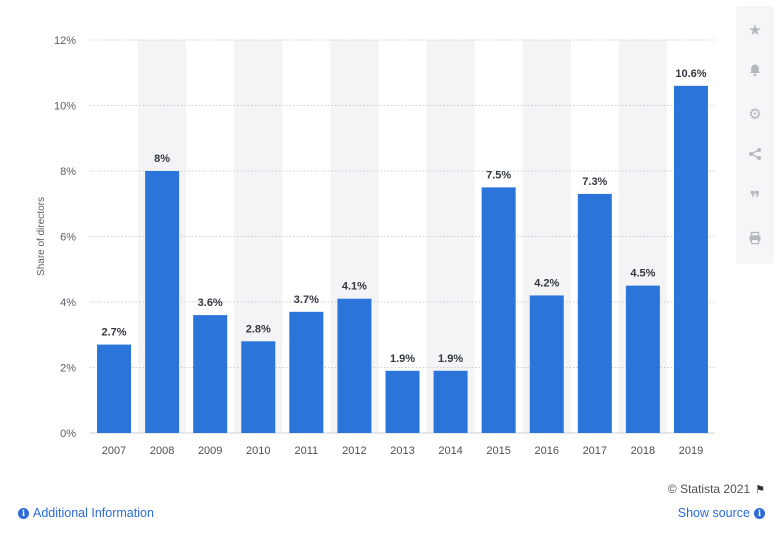  I want to click on data-label: 3.7%, so click(306, 300).